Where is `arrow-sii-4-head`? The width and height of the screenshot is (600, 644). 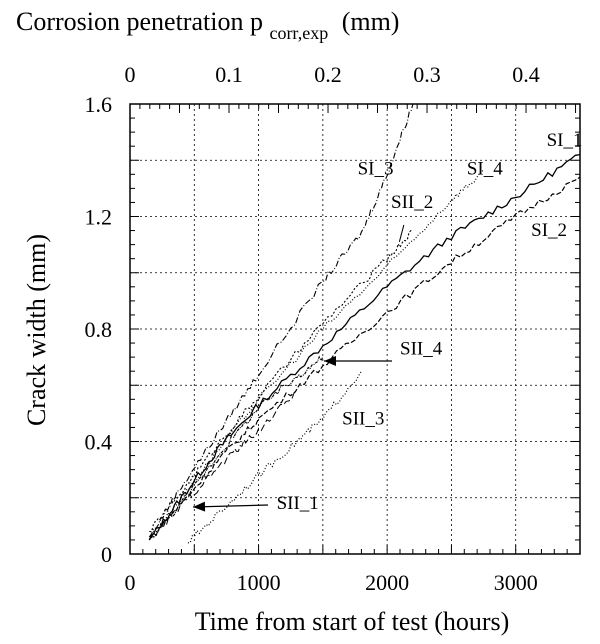 arrow-sii-4-head is located at coordinates (330, 361).